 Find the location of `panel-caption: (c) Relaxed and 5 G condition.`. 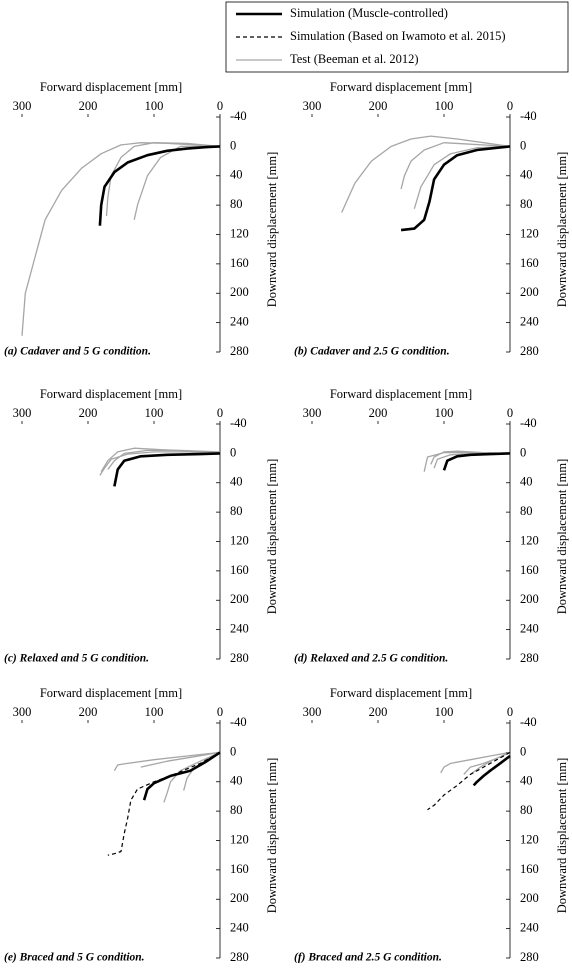

panel-caption: (c) Relaxed and 5 G condition. is located at coordinates (76, 659).